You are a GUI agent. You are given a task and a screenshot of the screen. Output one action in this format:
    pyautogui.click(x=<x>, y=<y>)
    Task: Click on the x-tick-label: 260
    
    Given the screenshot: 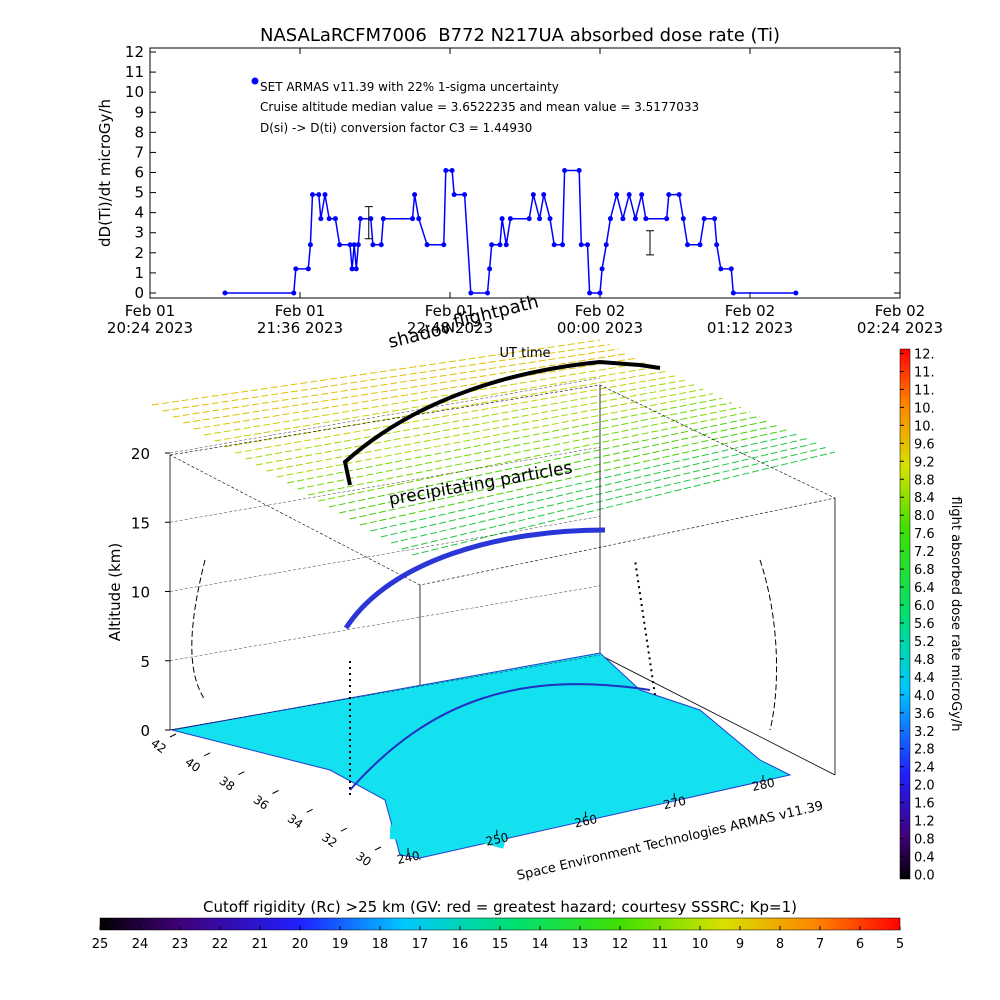 What is the action you would take?
    pyautogui.click(x=585, y=821)
    